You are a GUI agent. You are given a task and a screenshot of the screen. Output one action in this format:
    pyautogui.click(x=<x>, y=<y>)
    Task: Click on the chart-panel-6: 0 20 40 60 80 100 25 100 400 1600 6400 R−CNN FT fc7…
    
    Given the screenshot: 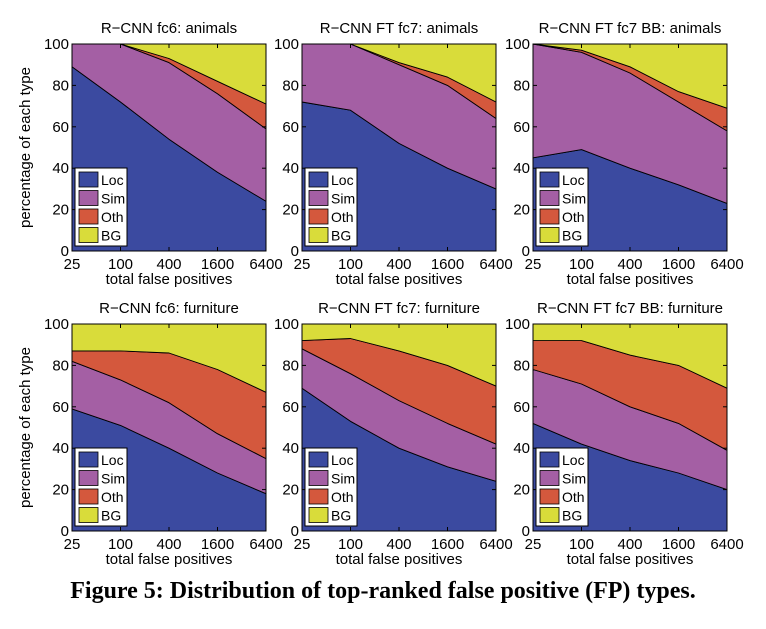 What is the action you would take?
    pyautogui.click(x=624, y=434)
    